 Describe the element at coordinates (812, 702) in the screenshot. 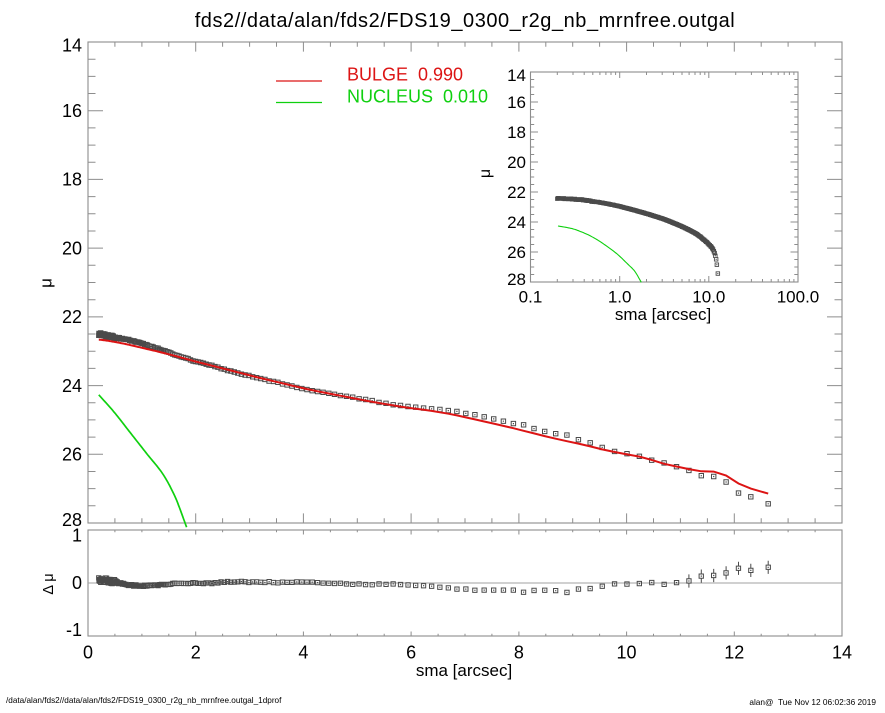

I see `svg-text:alan@ Tue Nov 12 06:02:36 201: alan@ Tue Nov 12 06:02:36 2019` at that location.